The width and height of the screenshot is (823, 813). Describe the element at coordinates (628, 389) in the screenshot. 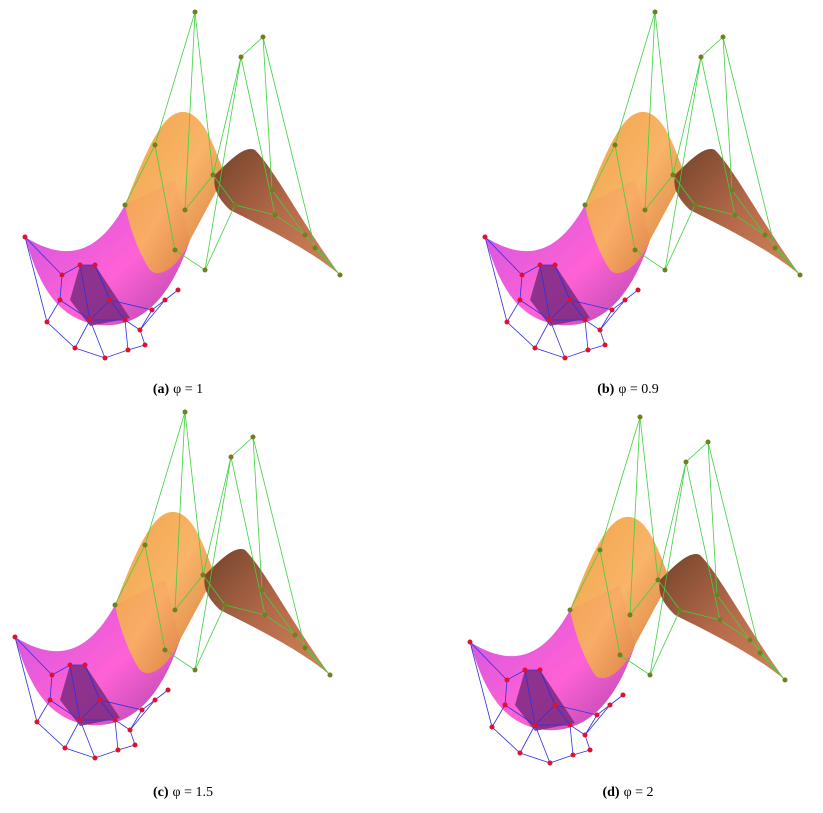

I see `caption: (b) φ = 0.9` at that location.